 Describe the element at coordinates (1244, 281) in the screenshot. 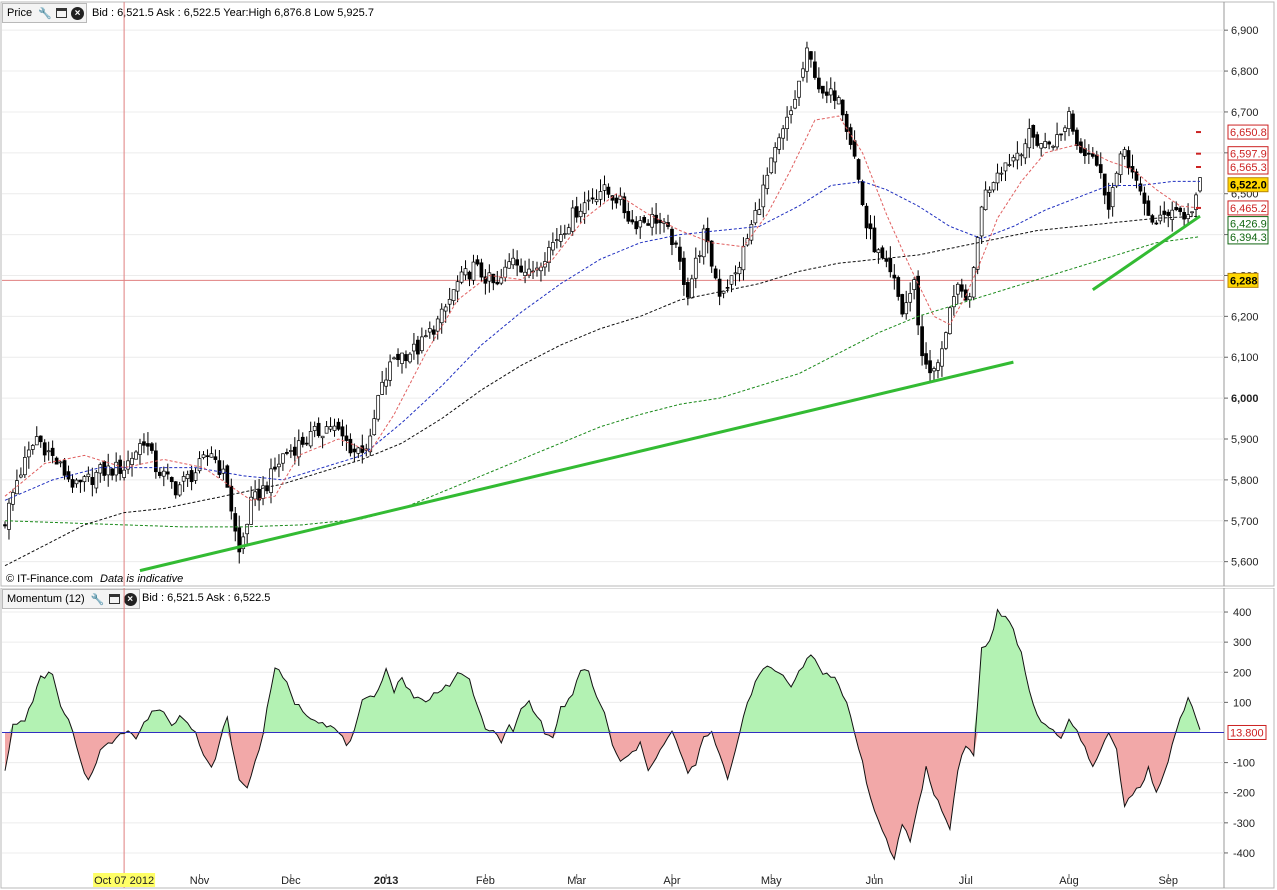

I see `level-tag-label: 6,288` at that location.